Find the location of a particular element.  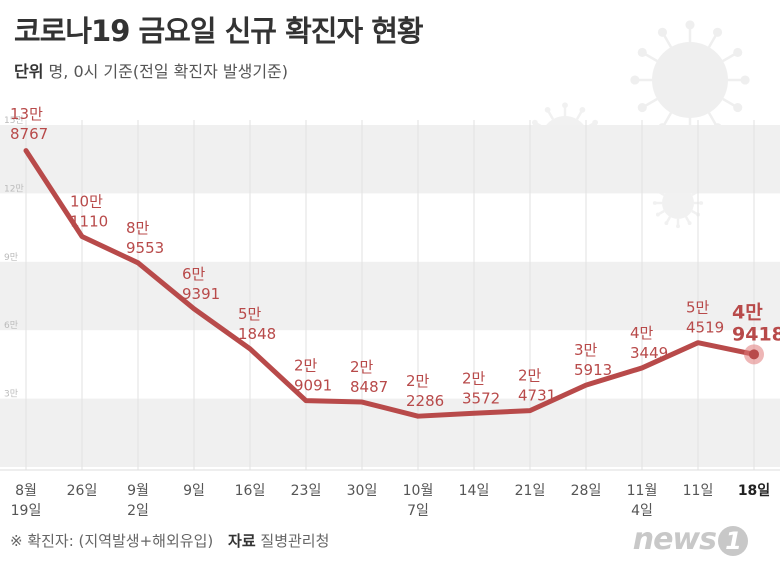

x-tick-label: 4일 is located at coordinates (642, 511).